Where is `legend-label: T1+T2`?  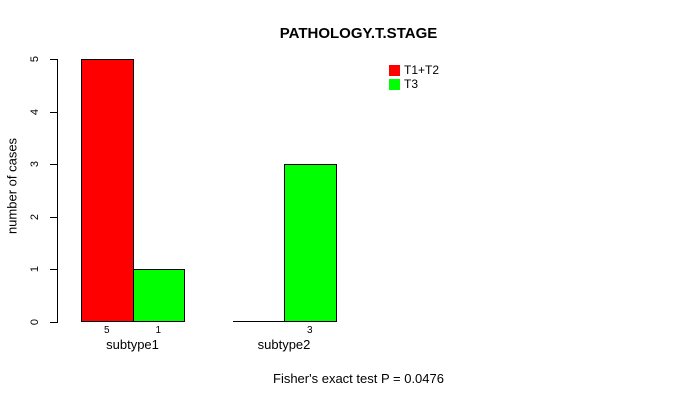 legend-label: T1+T2 is located at coordinates (422, 70).